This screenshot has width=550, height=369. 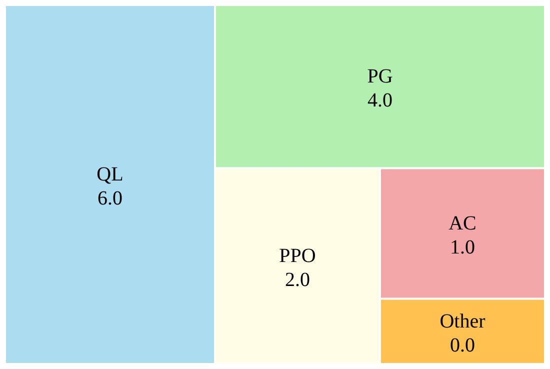 What do you see at coordinates (297, 280) in the screenshot?
I see `data-label: 2.0` at bounding box center [297, 280].